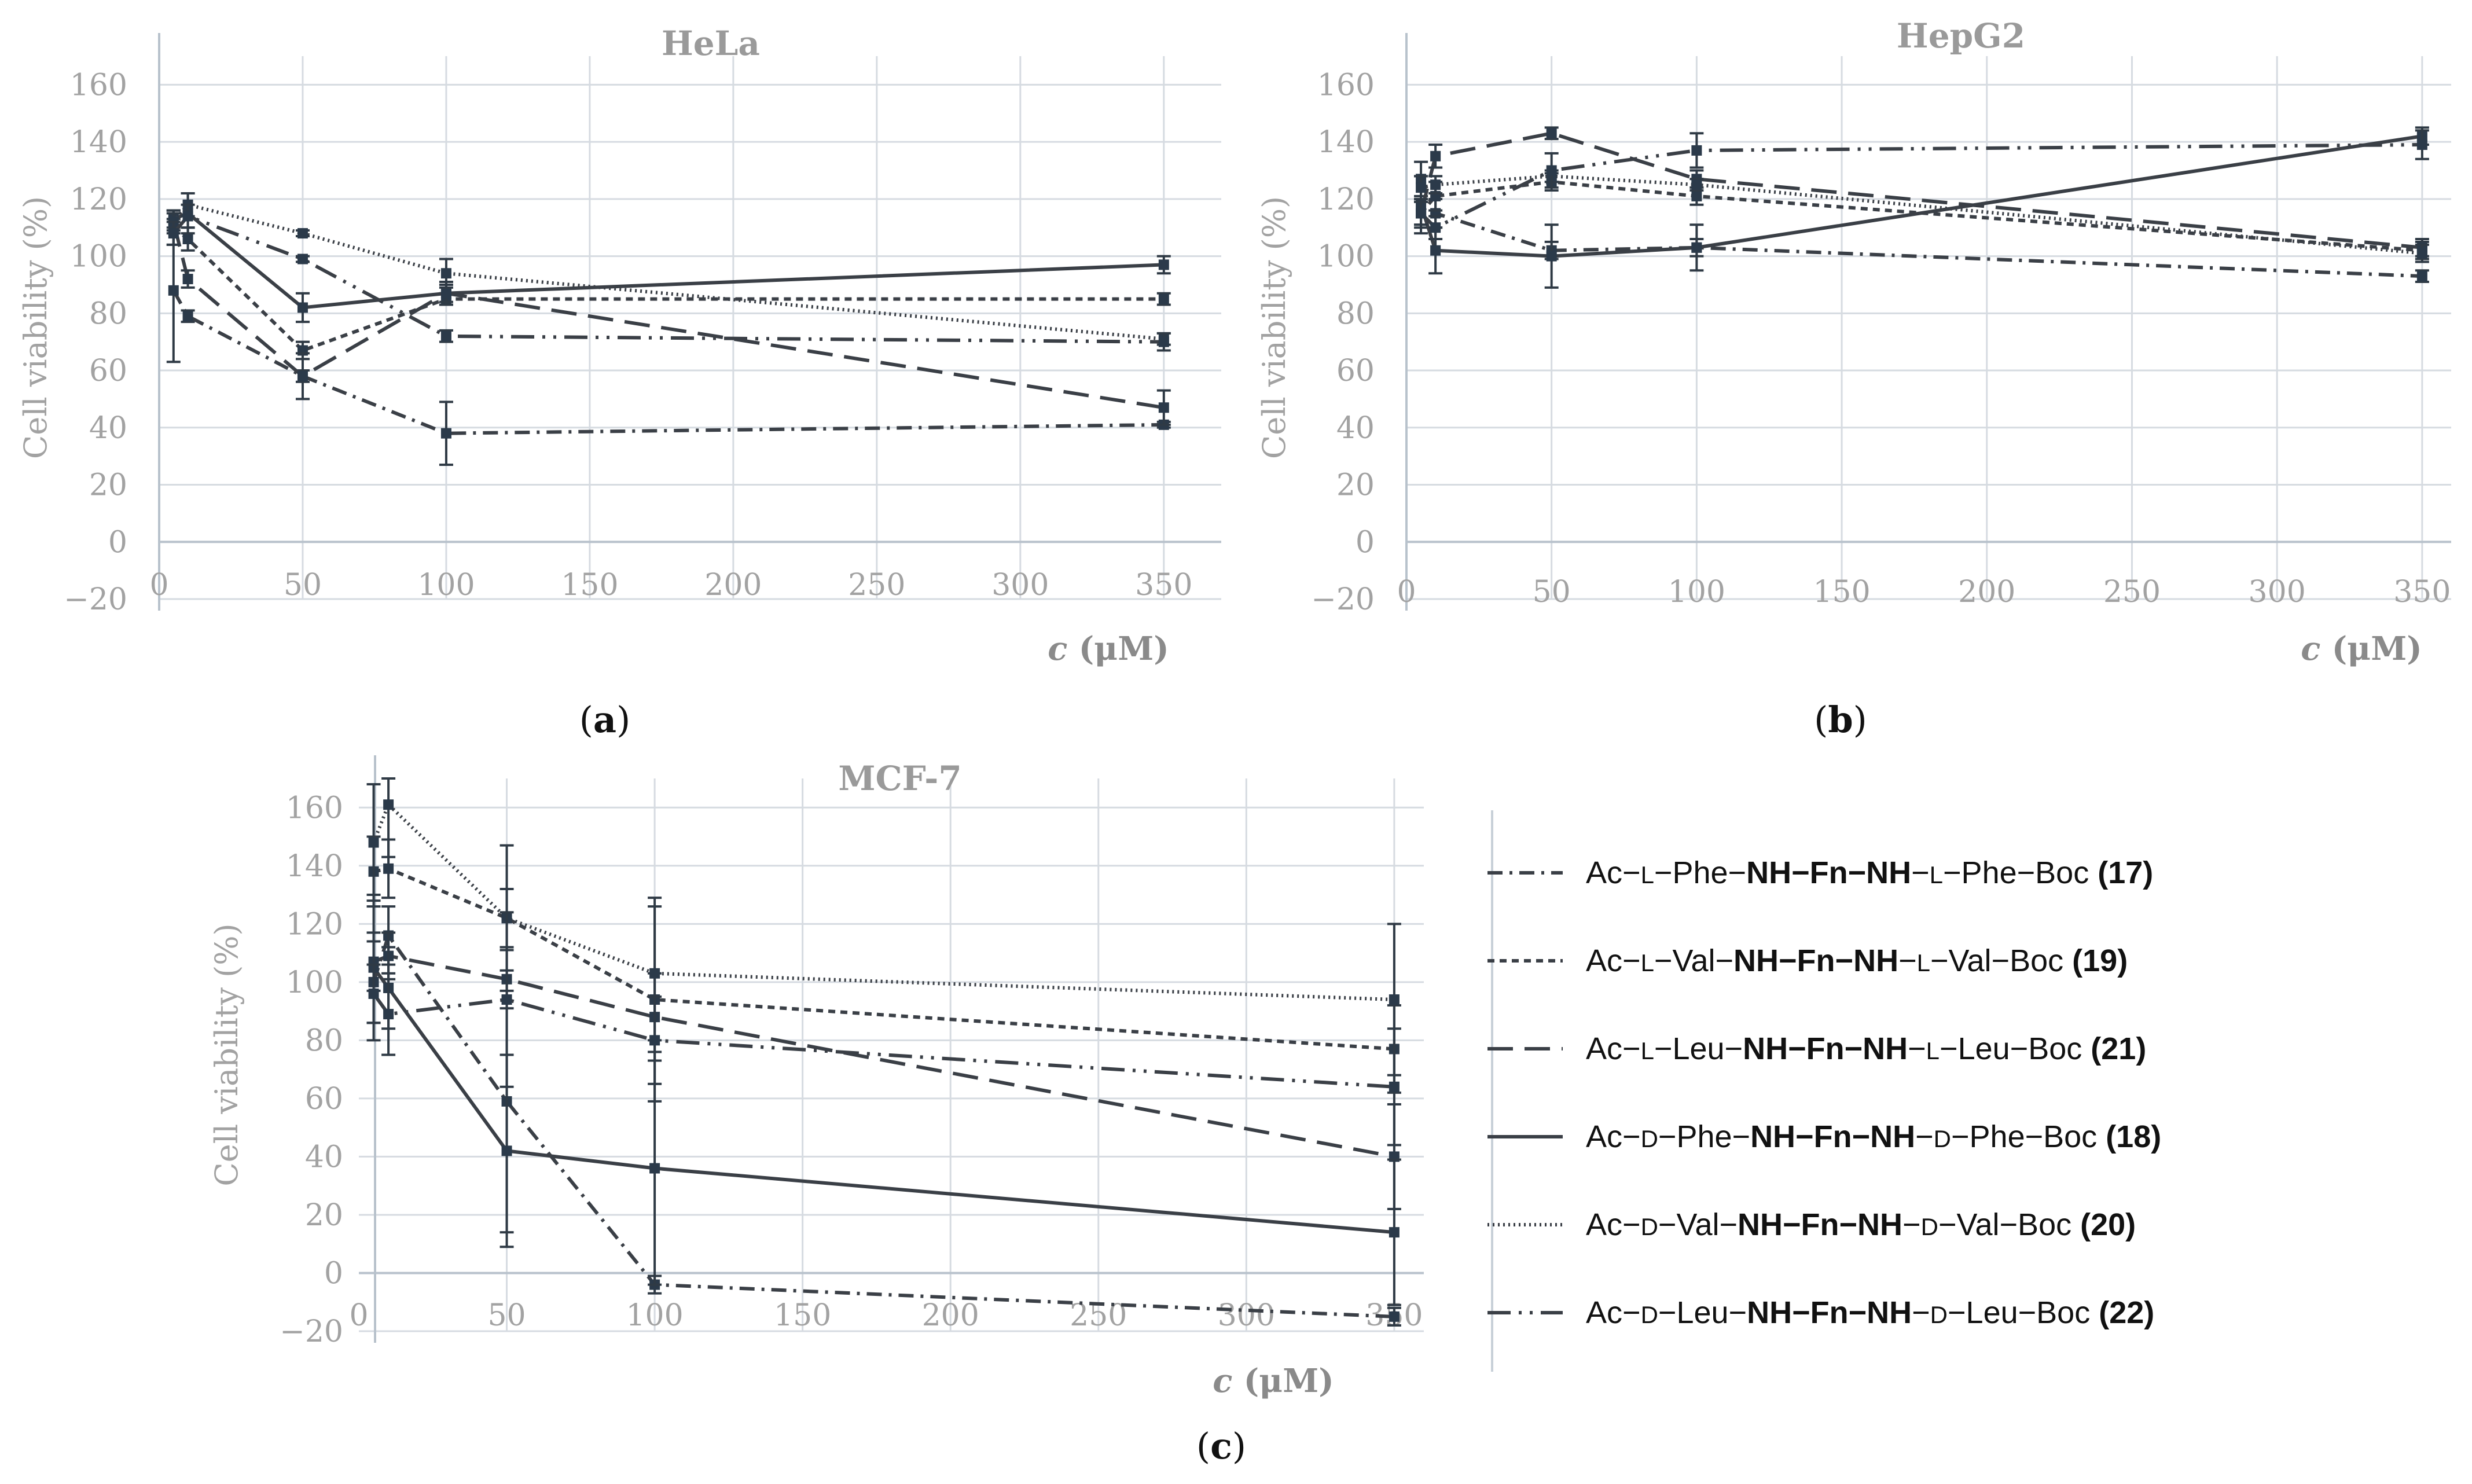  I want to click on legend-part-number: (22), so click(2126, 1312).